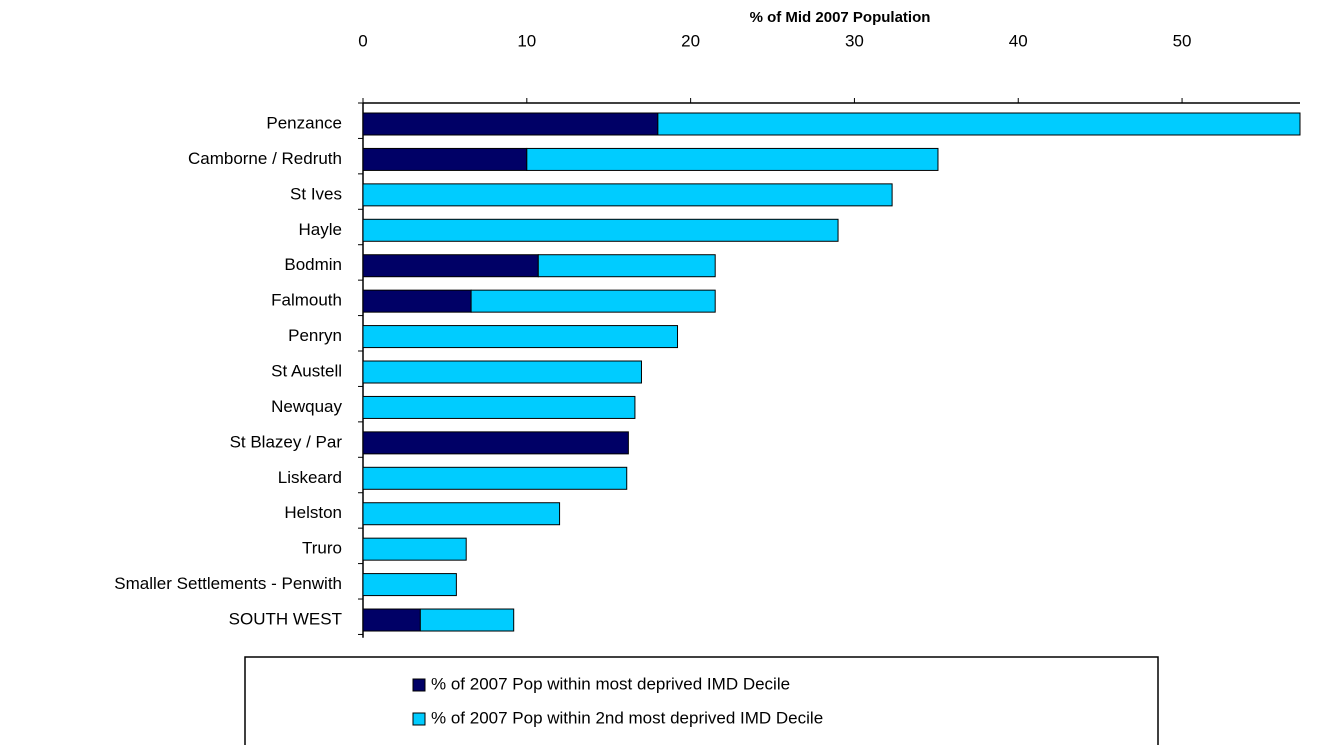 This screenshot has width=1328, height=745. Describe the element at coordinates (306, 370) in the screenshot. I see `y-tick-label: St Austell` at that location.